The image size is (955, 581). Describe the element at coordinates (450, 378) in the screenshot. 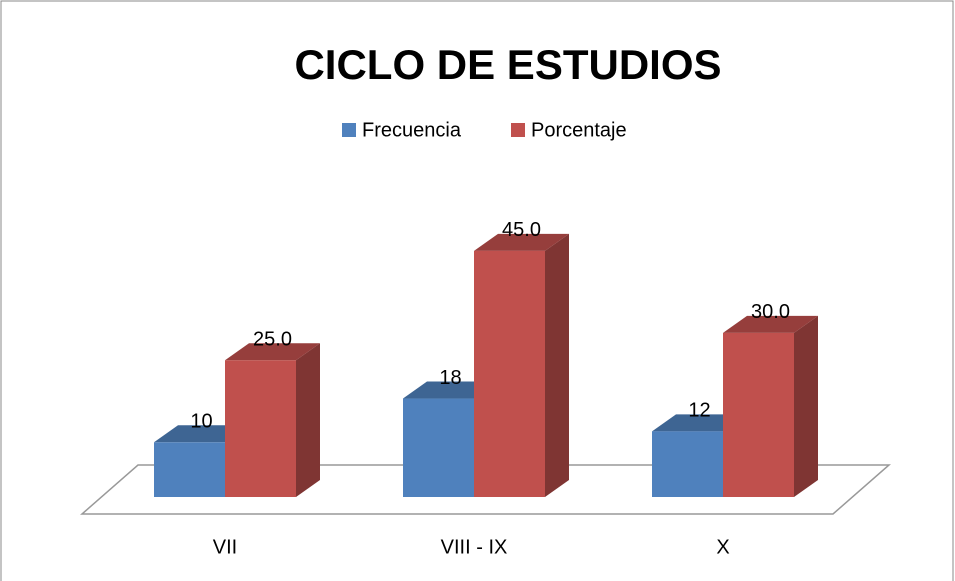

I see `data-label: 18` at that location.